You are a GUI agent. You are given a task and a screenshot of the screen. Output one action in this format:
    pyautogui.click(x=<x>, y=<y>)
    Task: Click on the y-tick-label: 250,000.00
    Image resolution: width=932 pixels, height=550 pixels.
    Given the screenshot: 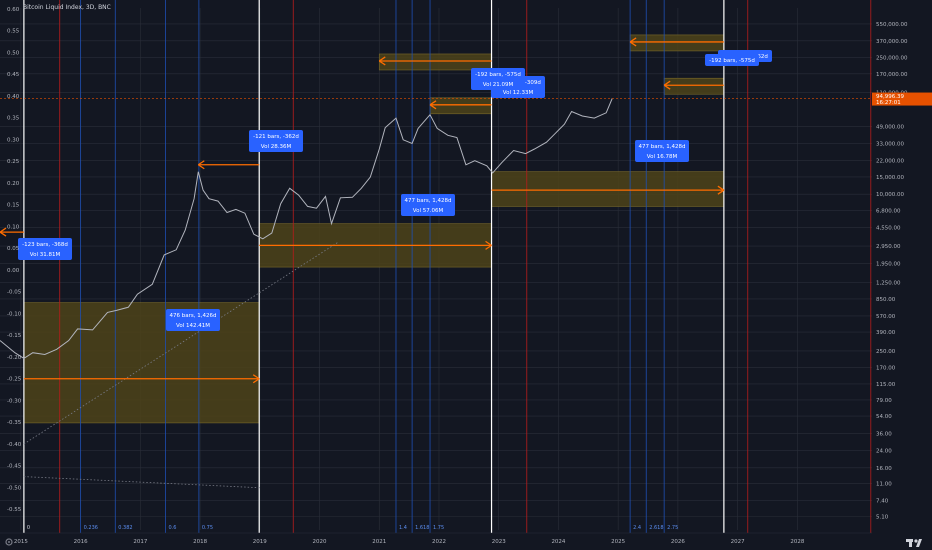 What is the action you would take?
    pyautogui.click(x=892, y=58)
    